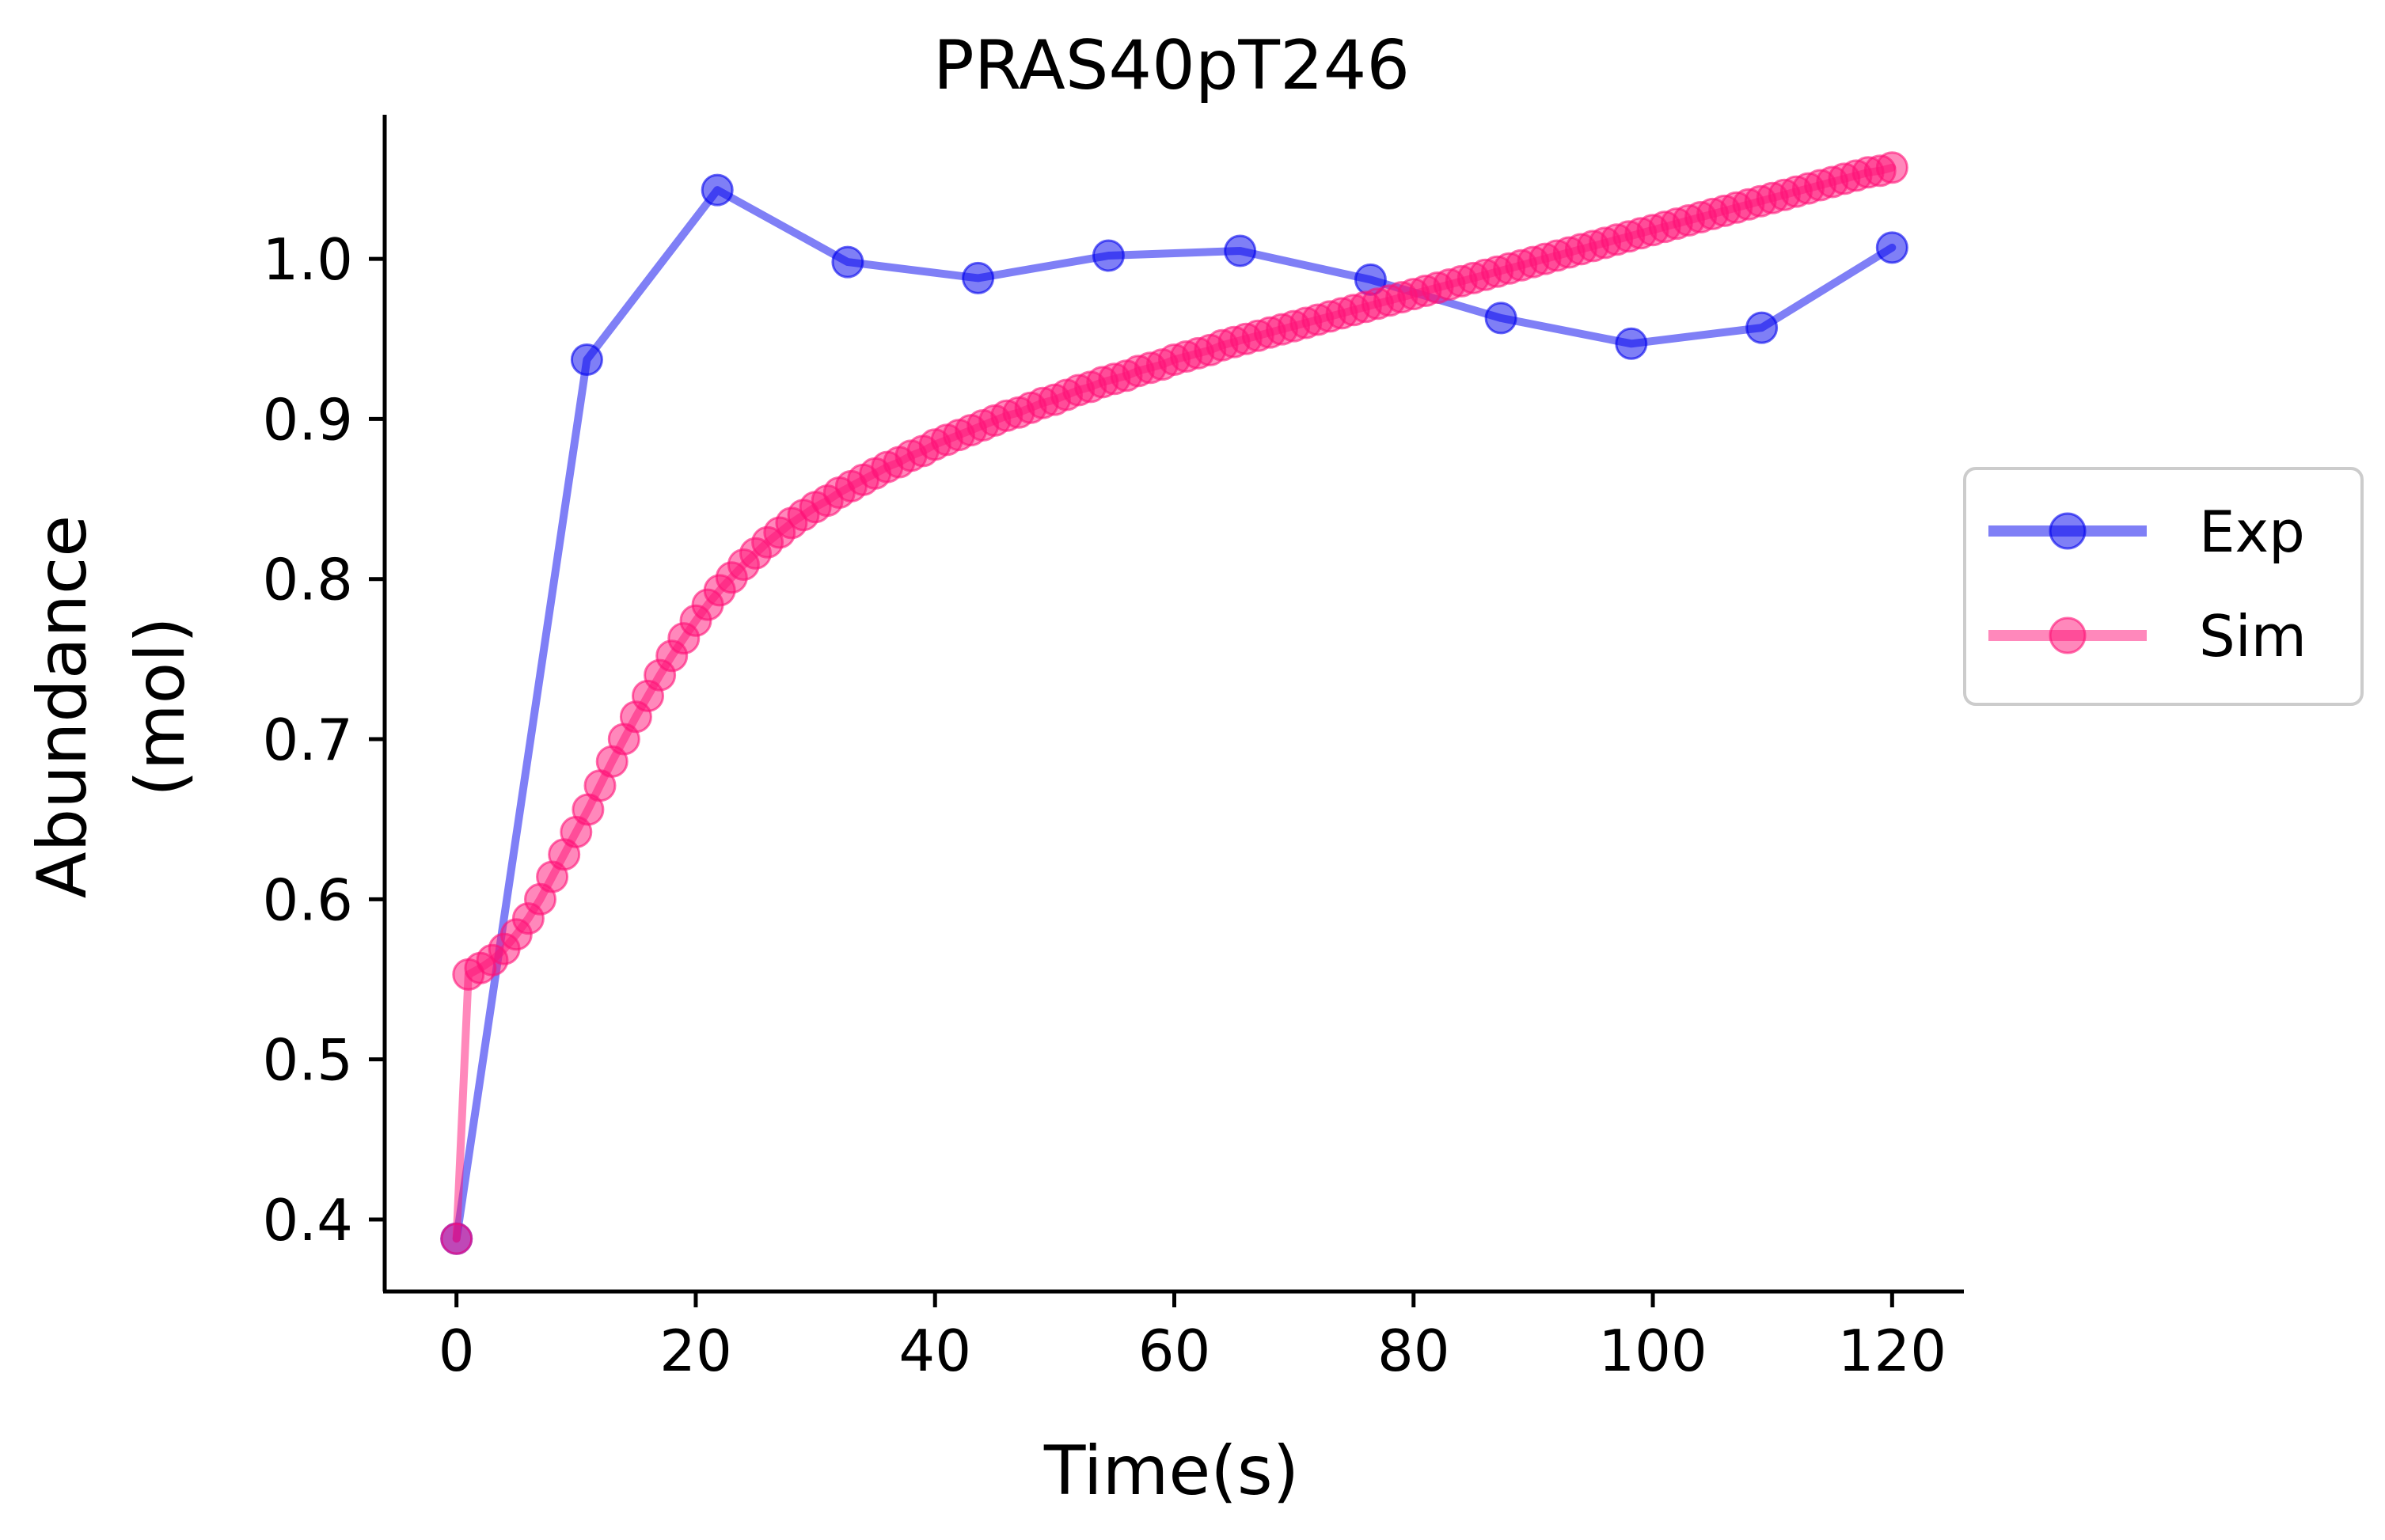  Describe the element at coordinates (1413, 1351) in the screenshot. I see `x-tick-label: 80` at that location.